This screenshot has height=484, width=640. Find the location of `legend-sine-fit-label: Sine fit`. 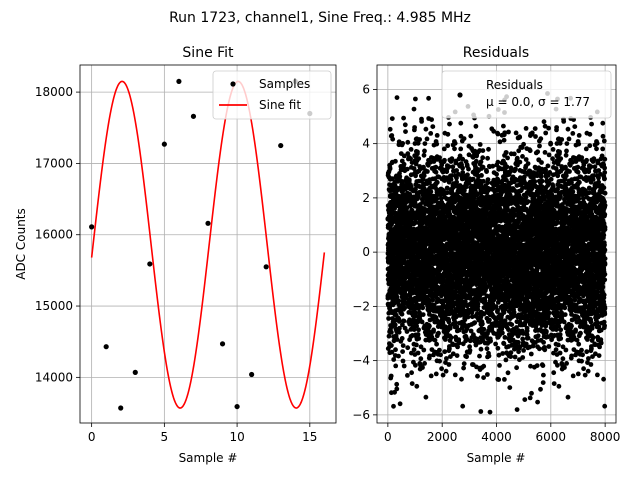

legend-sine-fit-label: Sine fit is located at coordinates (280, 105).